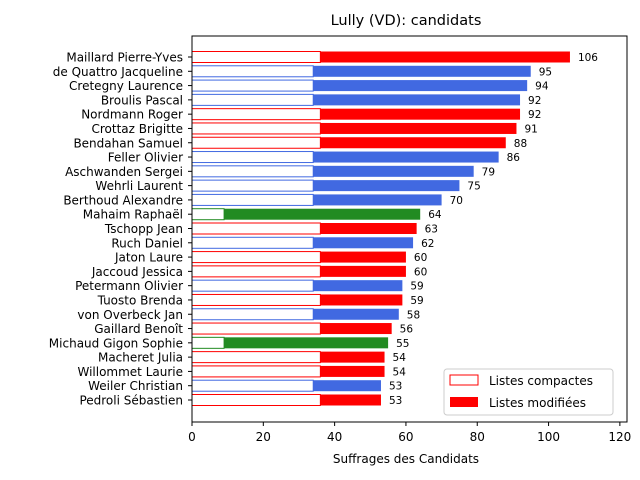 This screenshot has width=640, height=480. Describe the element at coordinates (407, 330) in the screenshot. I see `total-label: 56` at that location.